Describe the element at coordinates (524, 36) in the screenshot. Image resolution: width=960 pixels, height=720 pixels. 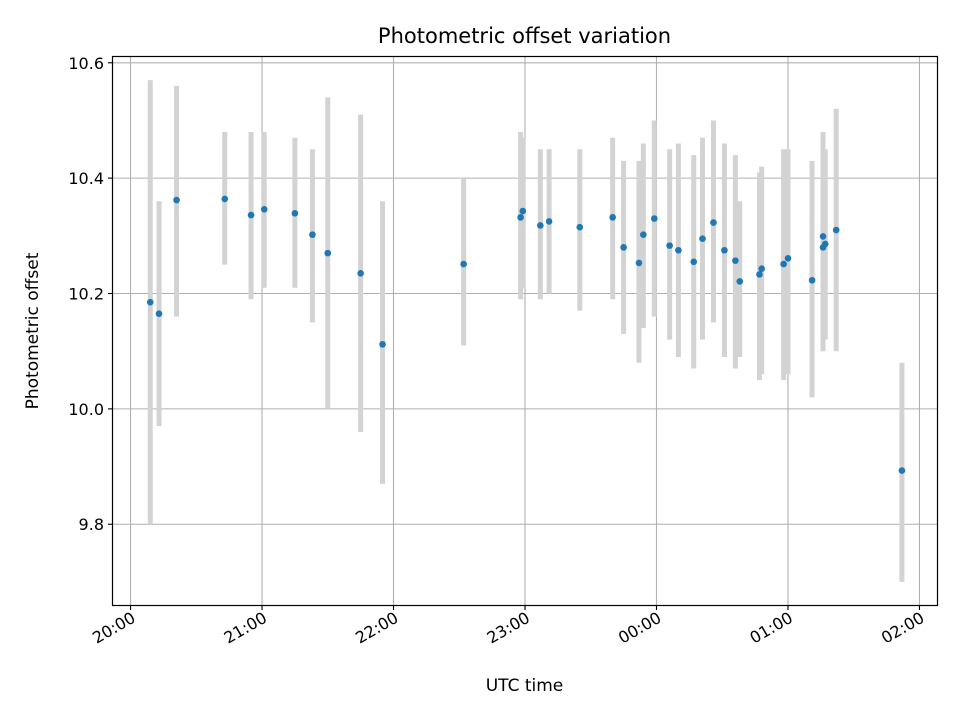
I see `chart-title: Photometric offset variation` at that location.